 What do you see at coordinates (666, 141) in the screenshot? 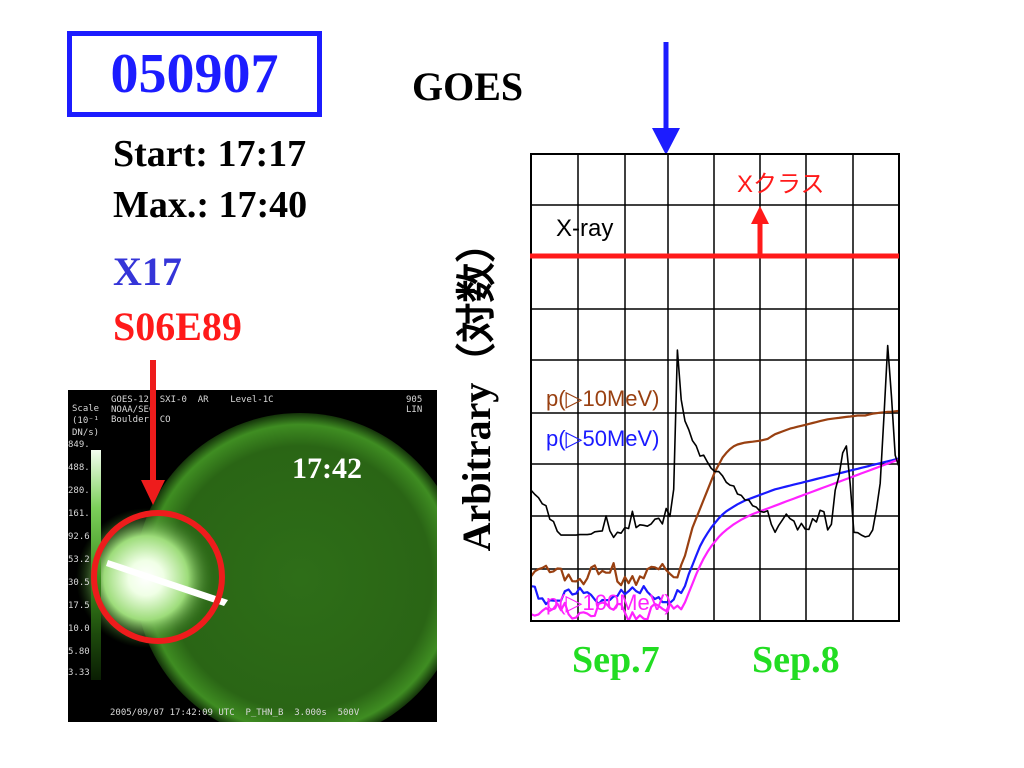
I see `peak-arrow-head` at bounding box center [666, 141].